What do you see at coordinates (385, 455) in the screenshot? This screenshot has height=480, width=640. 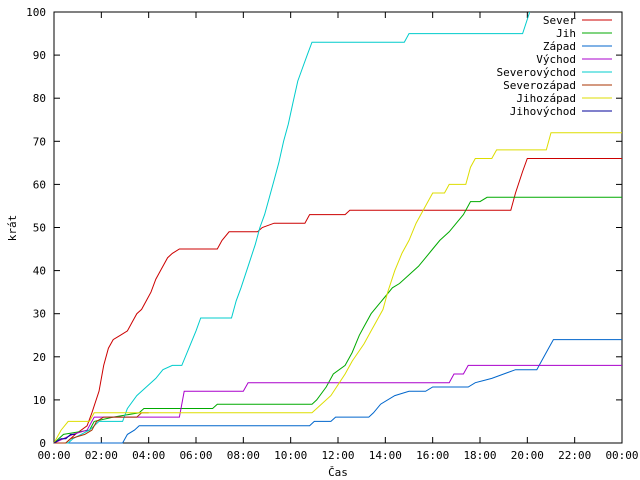 I see `x-tick-label: 14:00` at bounding box center [385, 455].